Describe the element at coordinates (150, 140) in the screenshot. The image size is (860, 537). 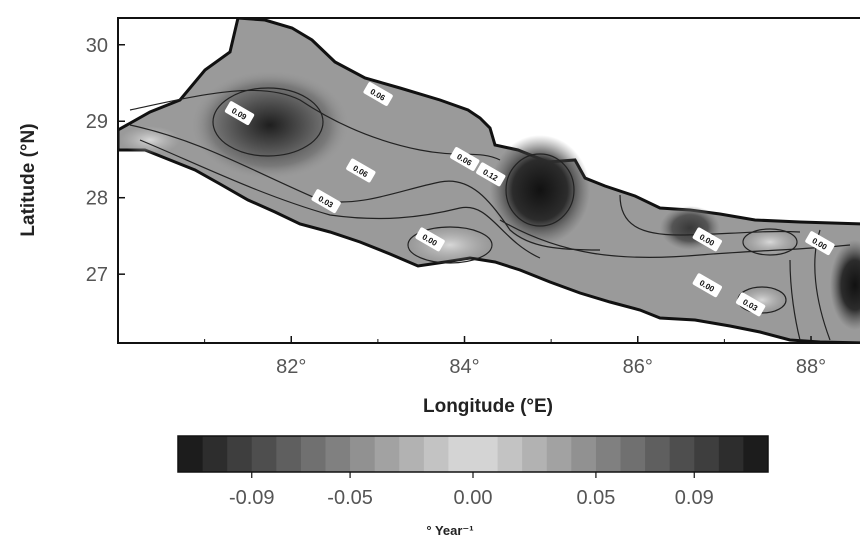
I see `trend-low-far-west` at that location.